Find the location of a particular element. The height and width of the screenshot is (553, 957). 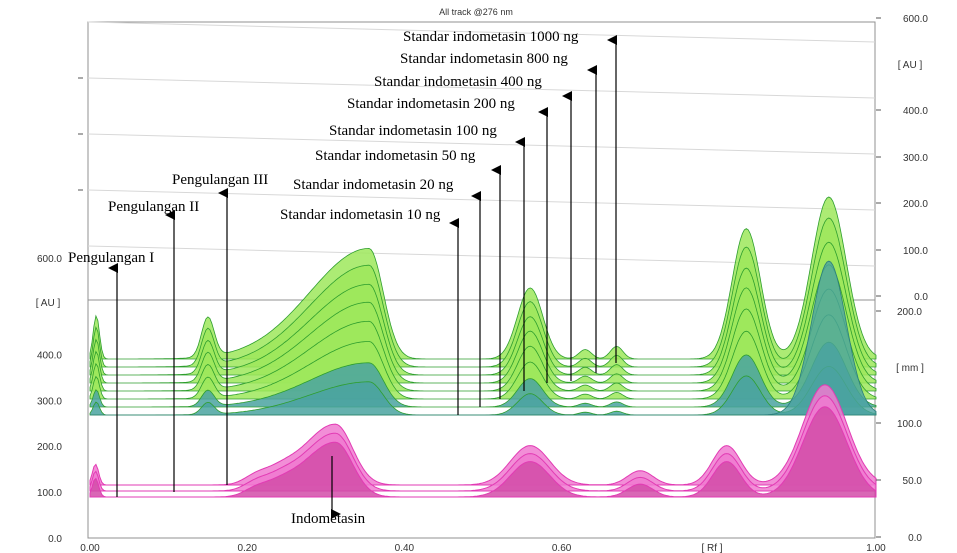

y-left-upper-label: [ AU ] is located at coordinates (48, 303).